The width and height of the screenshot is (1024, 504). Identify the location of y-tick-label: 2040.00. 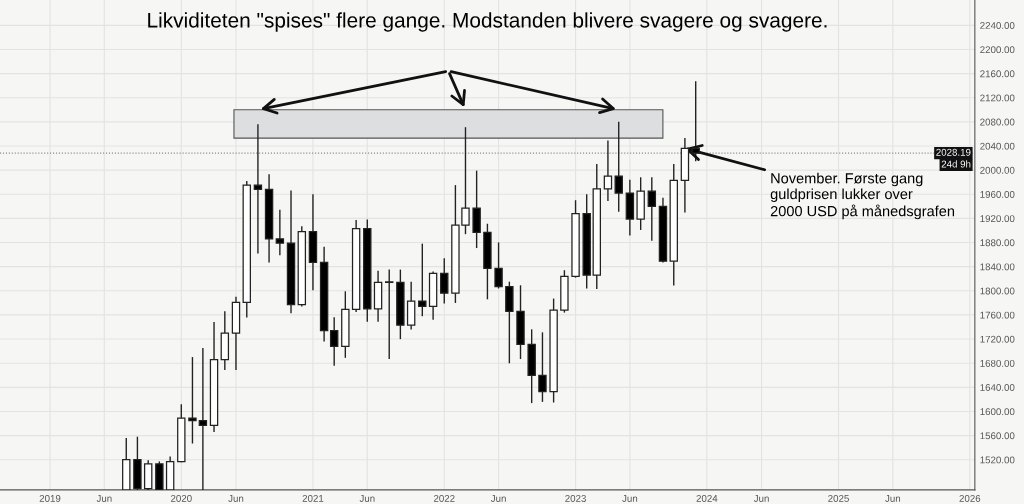
(997, 146).